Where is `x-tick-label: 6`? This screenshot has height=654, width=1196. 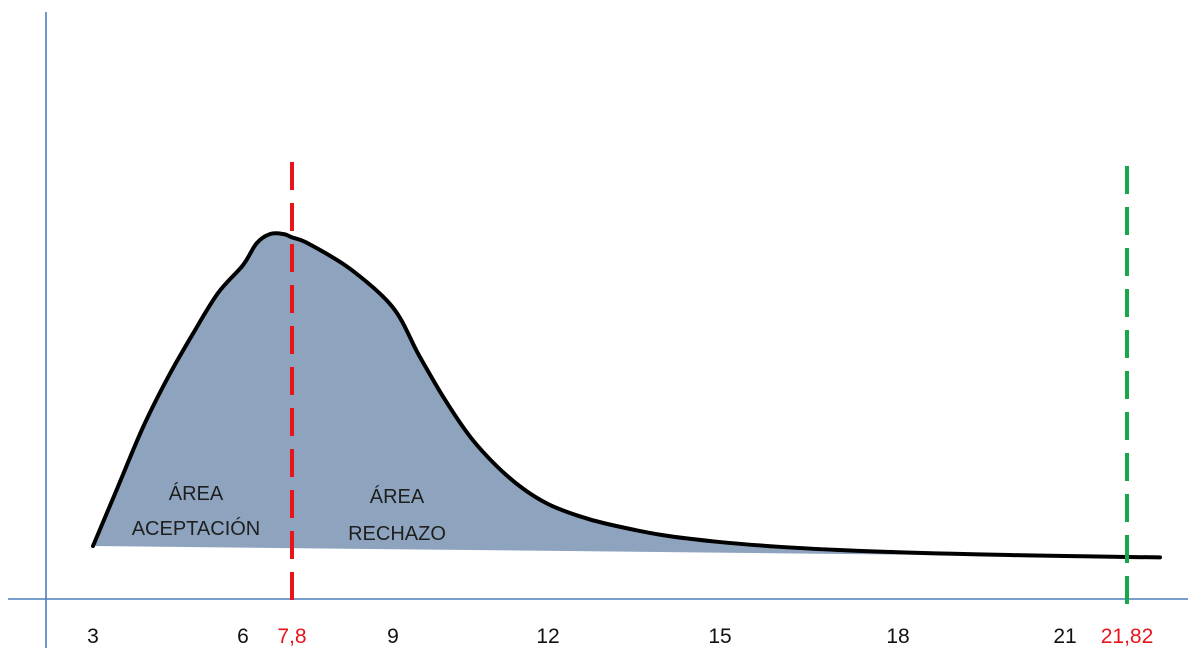
x-tick-label: 6 is located at coordinates (243, 636).